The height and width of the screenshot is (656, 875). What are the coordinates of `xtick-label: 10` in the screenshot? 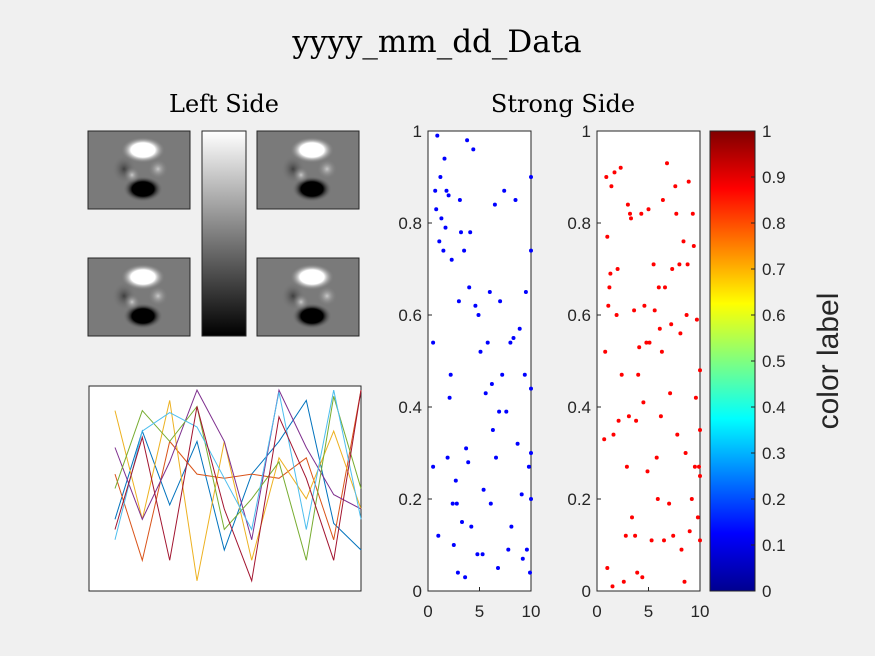 It's located at (531, 611).